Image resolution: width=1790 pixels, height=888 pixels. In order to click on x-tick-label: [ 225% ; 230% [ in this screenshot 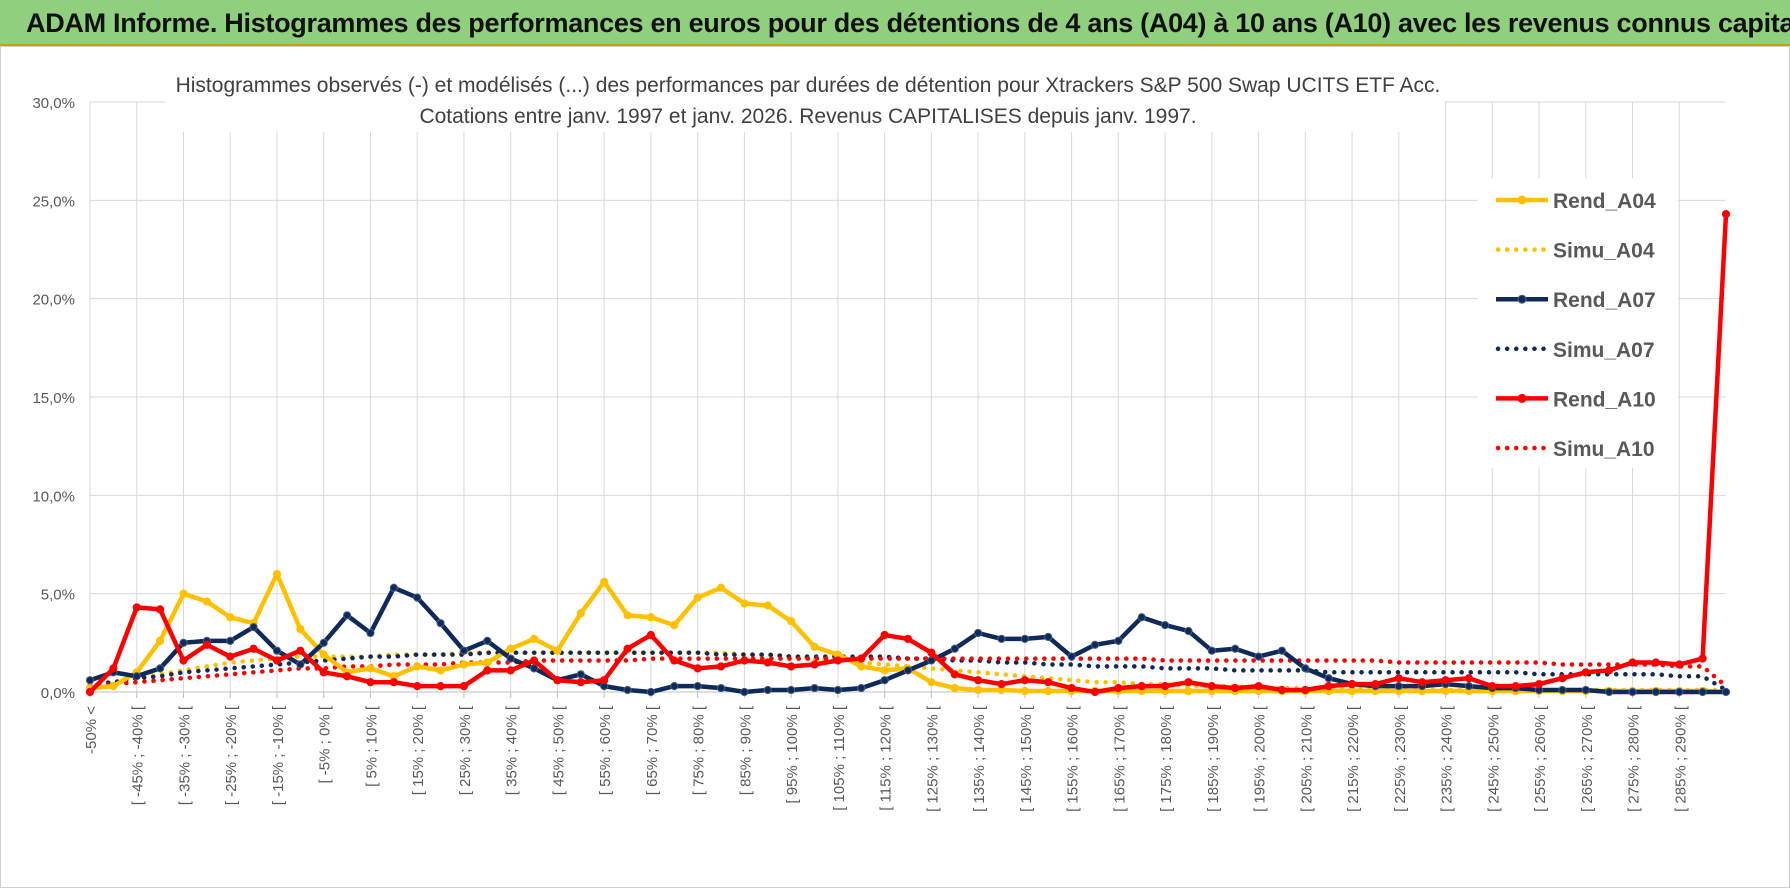, I will do `click(1400, 758)`.